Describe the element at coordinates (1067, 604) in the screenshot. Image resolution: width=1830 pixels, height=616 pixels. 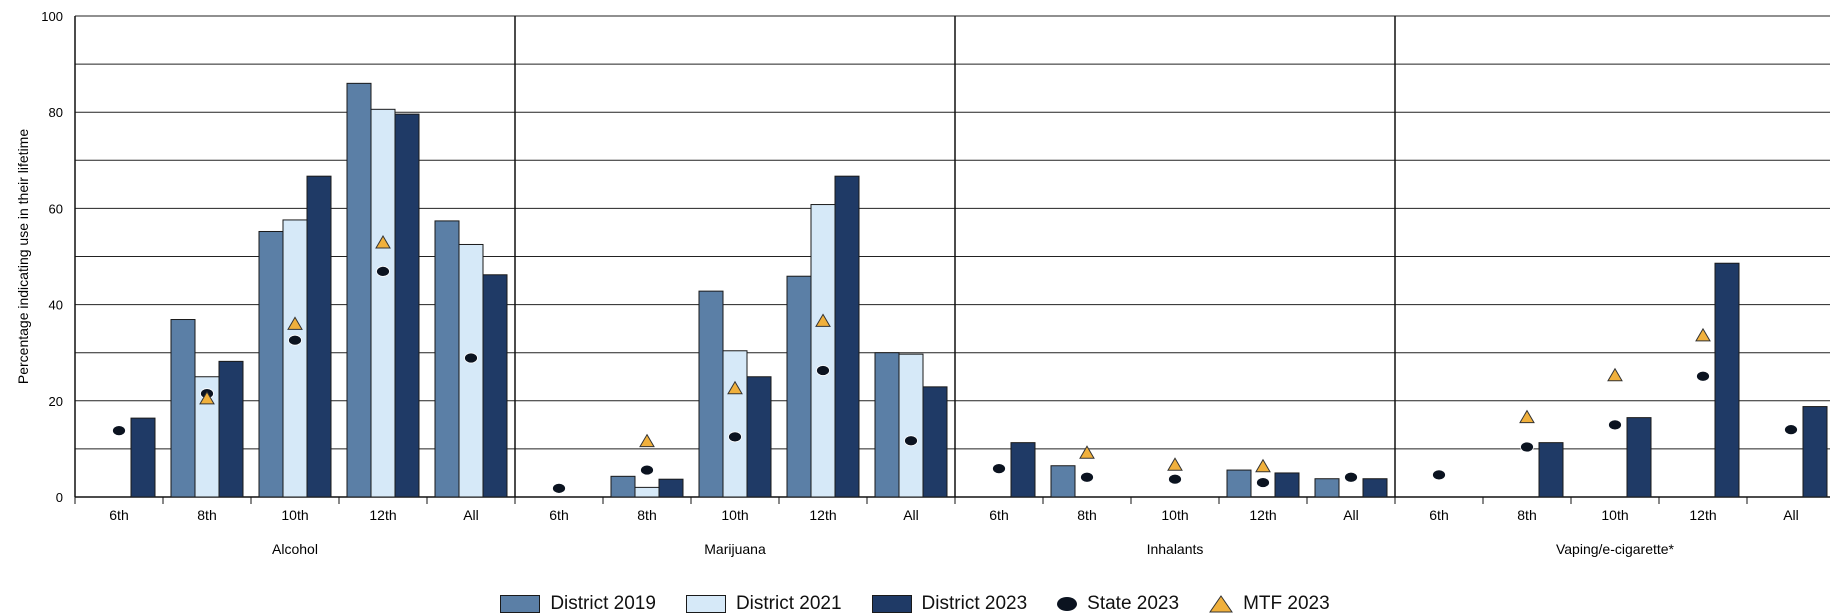
I see `legend-marker-state-2023` at that location.